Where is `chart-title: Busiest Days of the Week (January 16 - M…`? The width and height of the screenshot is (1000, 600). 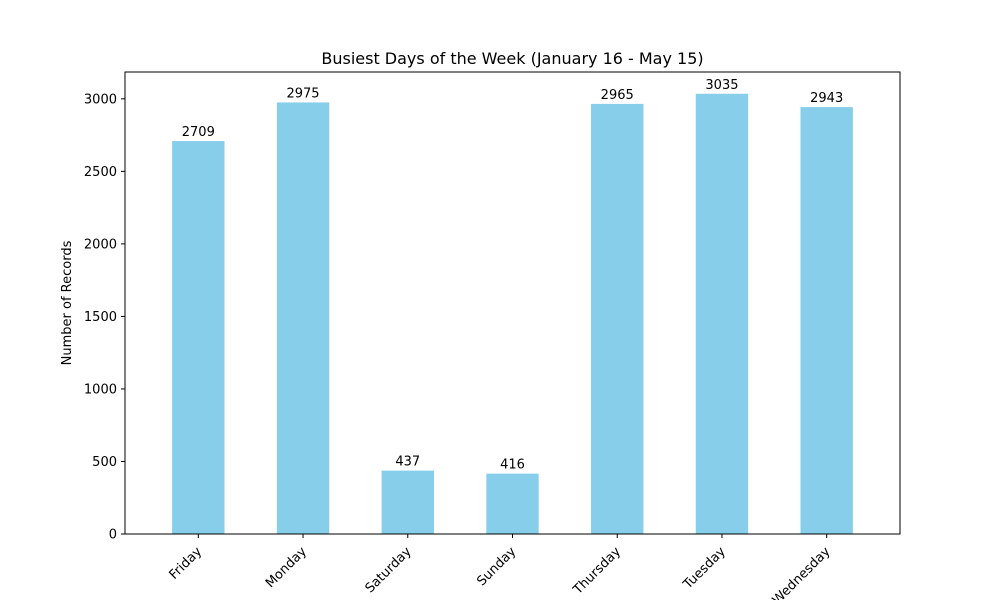
chart-title: Busiest Days of the Week (January 16 - M… is located at coordinates (512, 58).